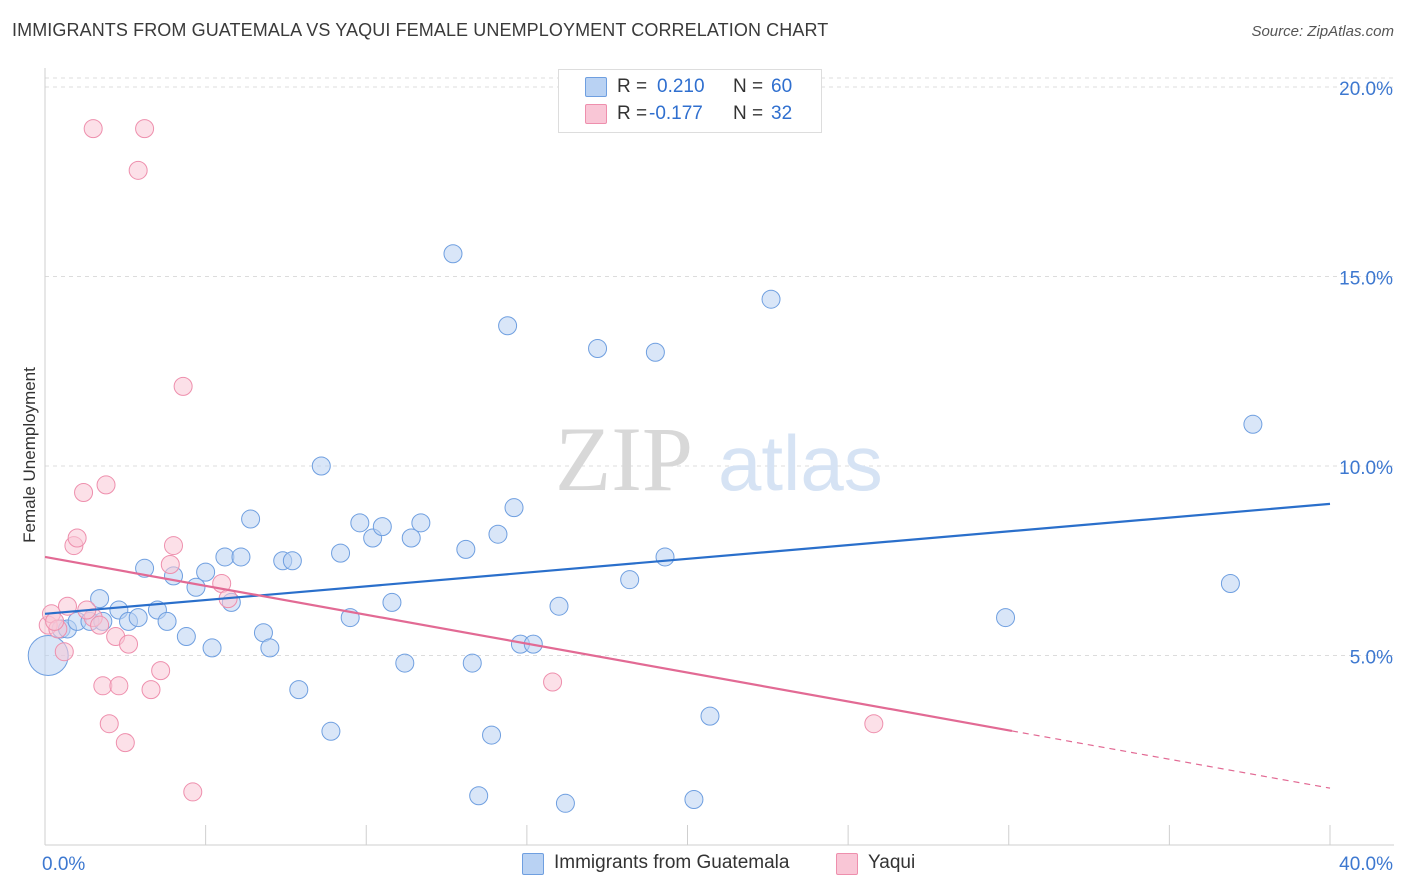  What do you see at coordinates (847, 864) in the screenshot?
I see `bottom-legend-swatch-yaqui` at bounding box center [847, 864].